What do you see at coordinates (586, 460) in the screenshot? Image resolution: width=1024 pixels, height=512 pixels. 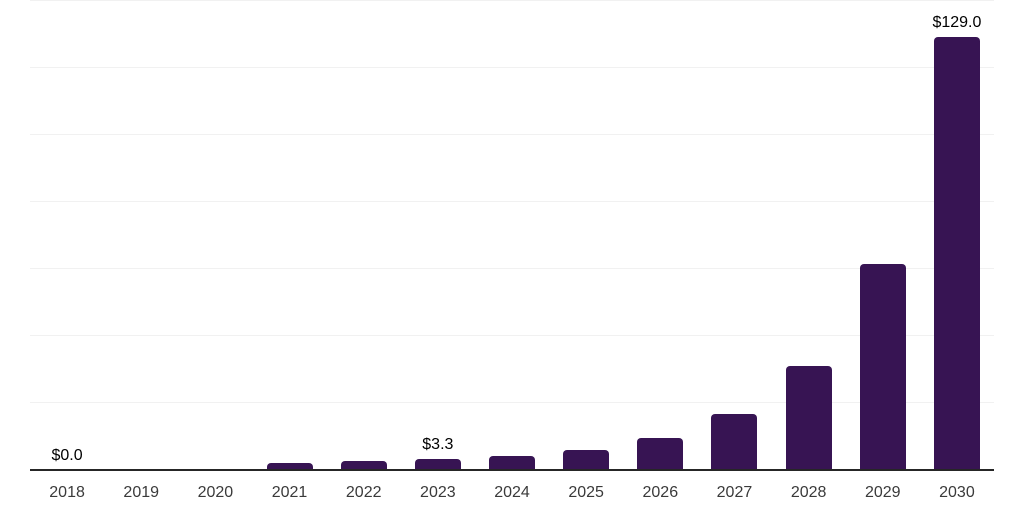 I see `bar-2025` at bounding box center [586, 460].